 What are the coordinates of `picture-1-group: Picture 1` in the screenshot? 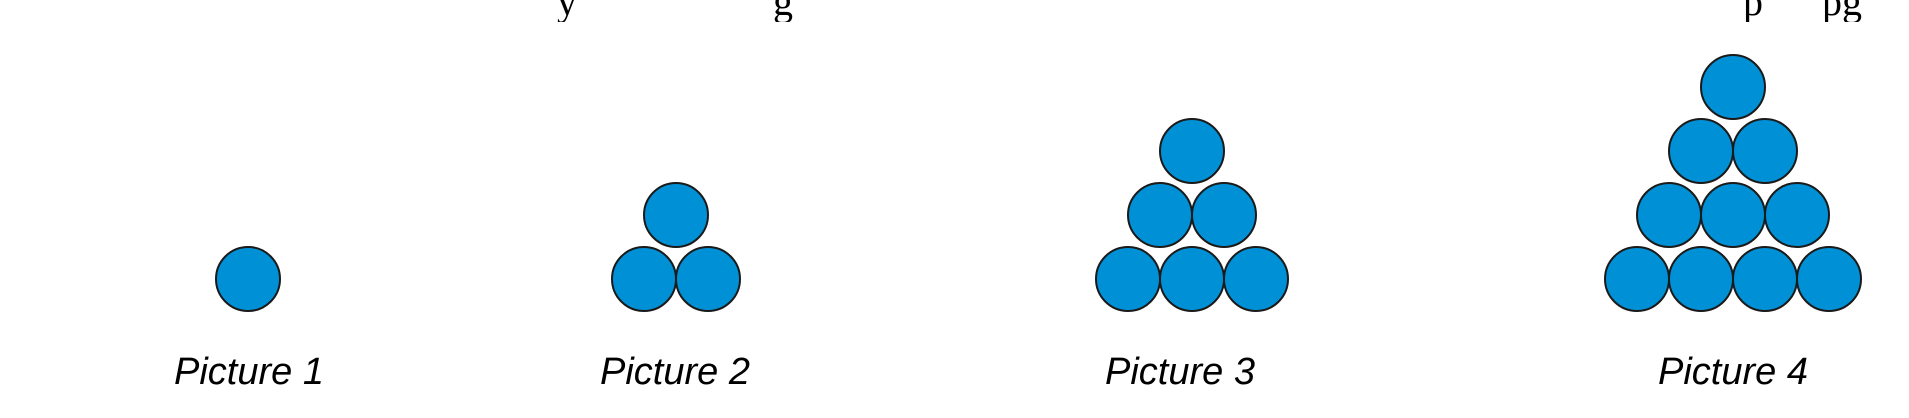 It's located at (249, 319).